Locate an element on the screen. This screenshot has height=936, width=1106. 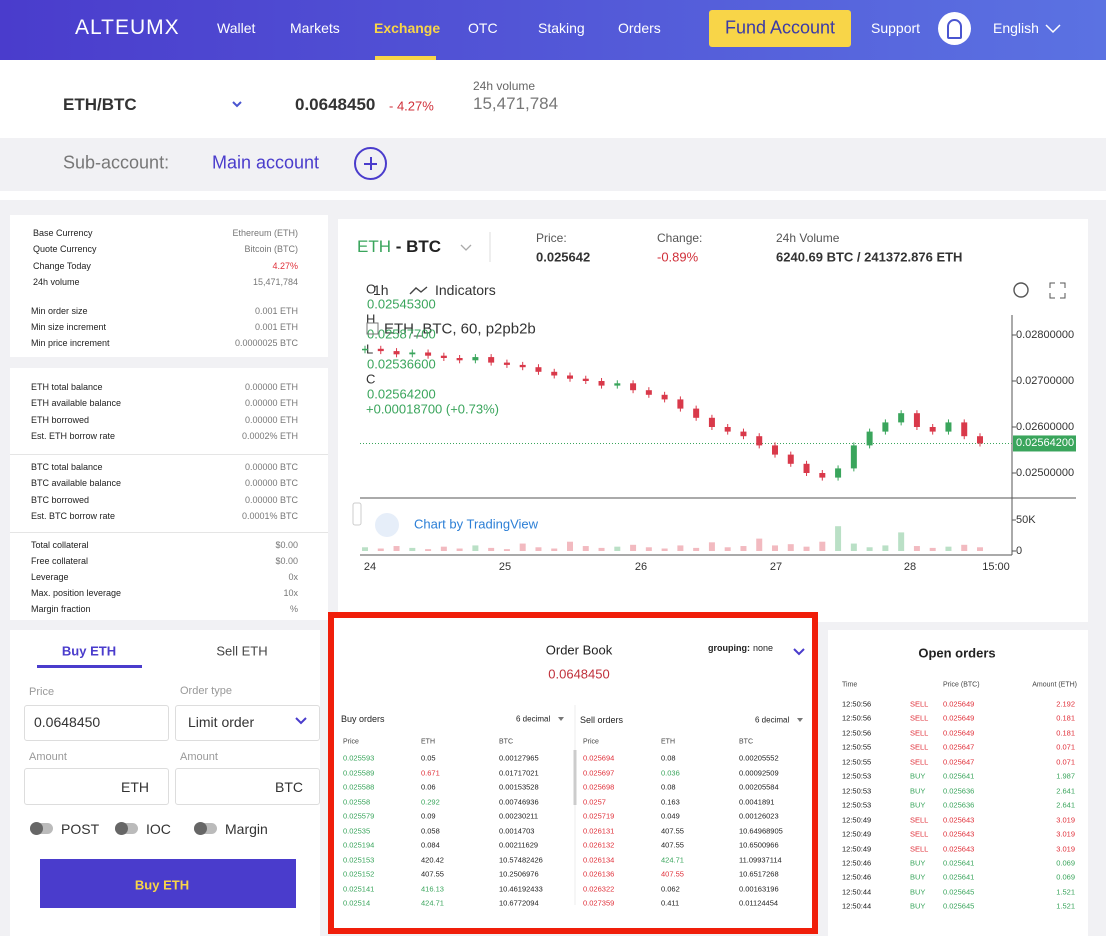
order-amount: 2.641 is located at coordinates (1065, 791).